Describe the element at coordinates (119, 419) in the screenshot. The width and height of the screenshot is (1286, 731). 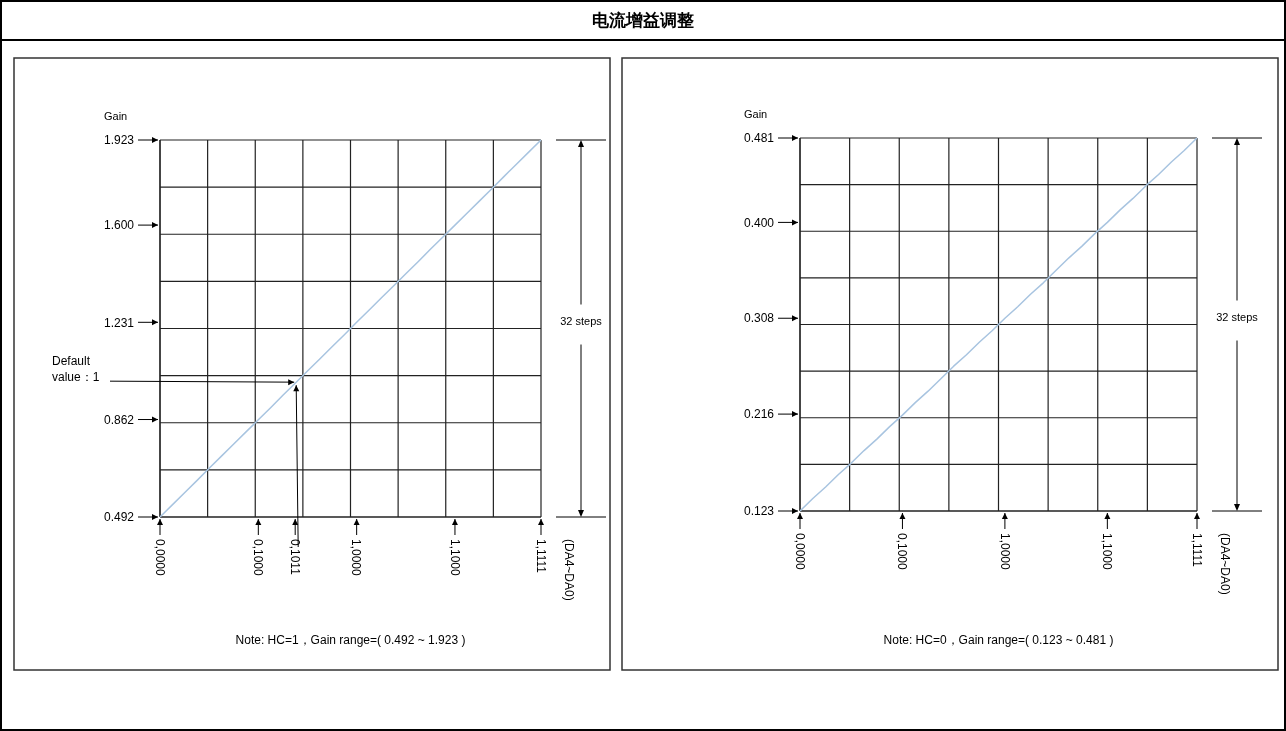
I see `y-tick-label: 0.862` at that location.